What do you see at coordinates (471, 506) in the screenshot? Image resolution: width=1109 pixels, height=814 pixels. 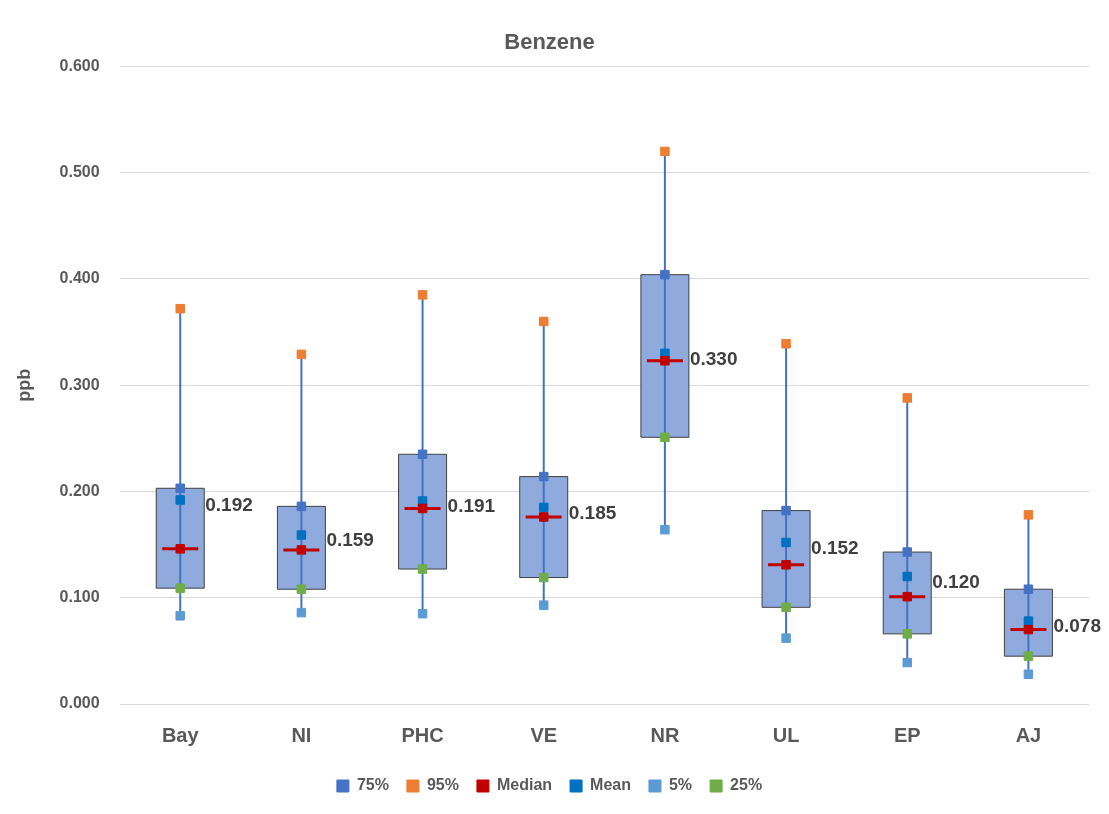 I see `data-label: 0.191` at bounding box center [471, 506].